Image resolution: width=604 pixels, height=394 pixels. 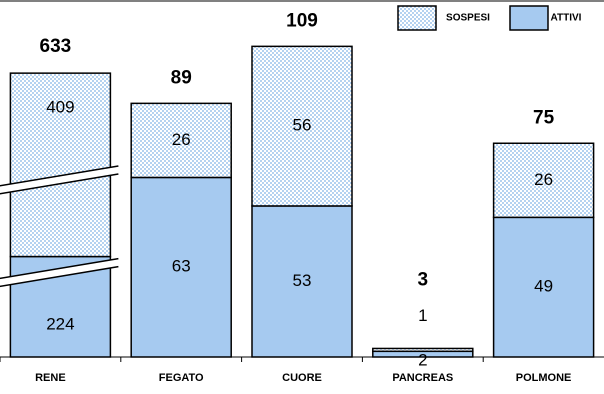 What do you see at coordinates (422, 315) in the screenshot?
I see `segment-label: 1` at bounding box center [422, 315].